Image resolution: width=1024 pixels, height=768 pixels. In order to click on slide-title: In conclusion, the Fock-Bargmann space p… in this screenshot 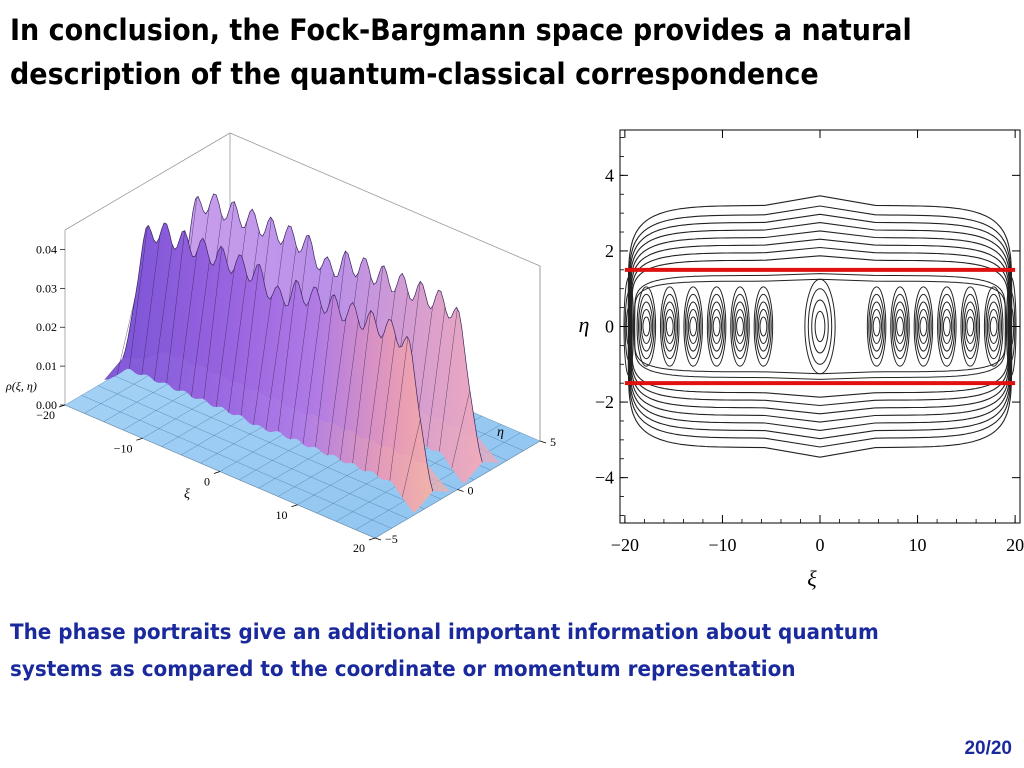, I will do `click(475, 52)`.